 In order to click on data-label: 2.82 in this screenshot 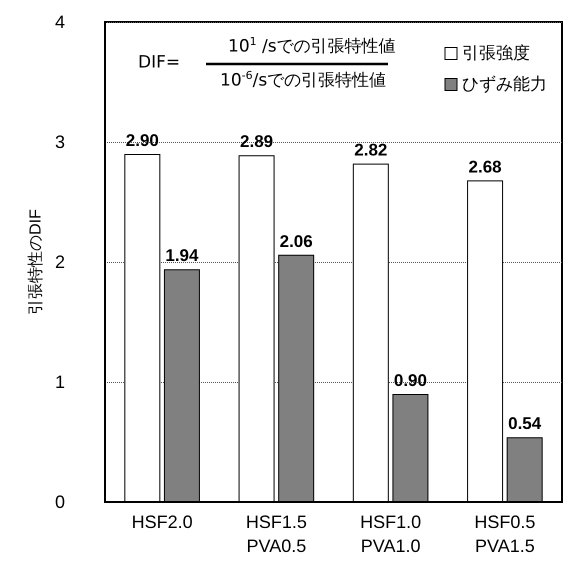, I will do `click(371, 150)`.